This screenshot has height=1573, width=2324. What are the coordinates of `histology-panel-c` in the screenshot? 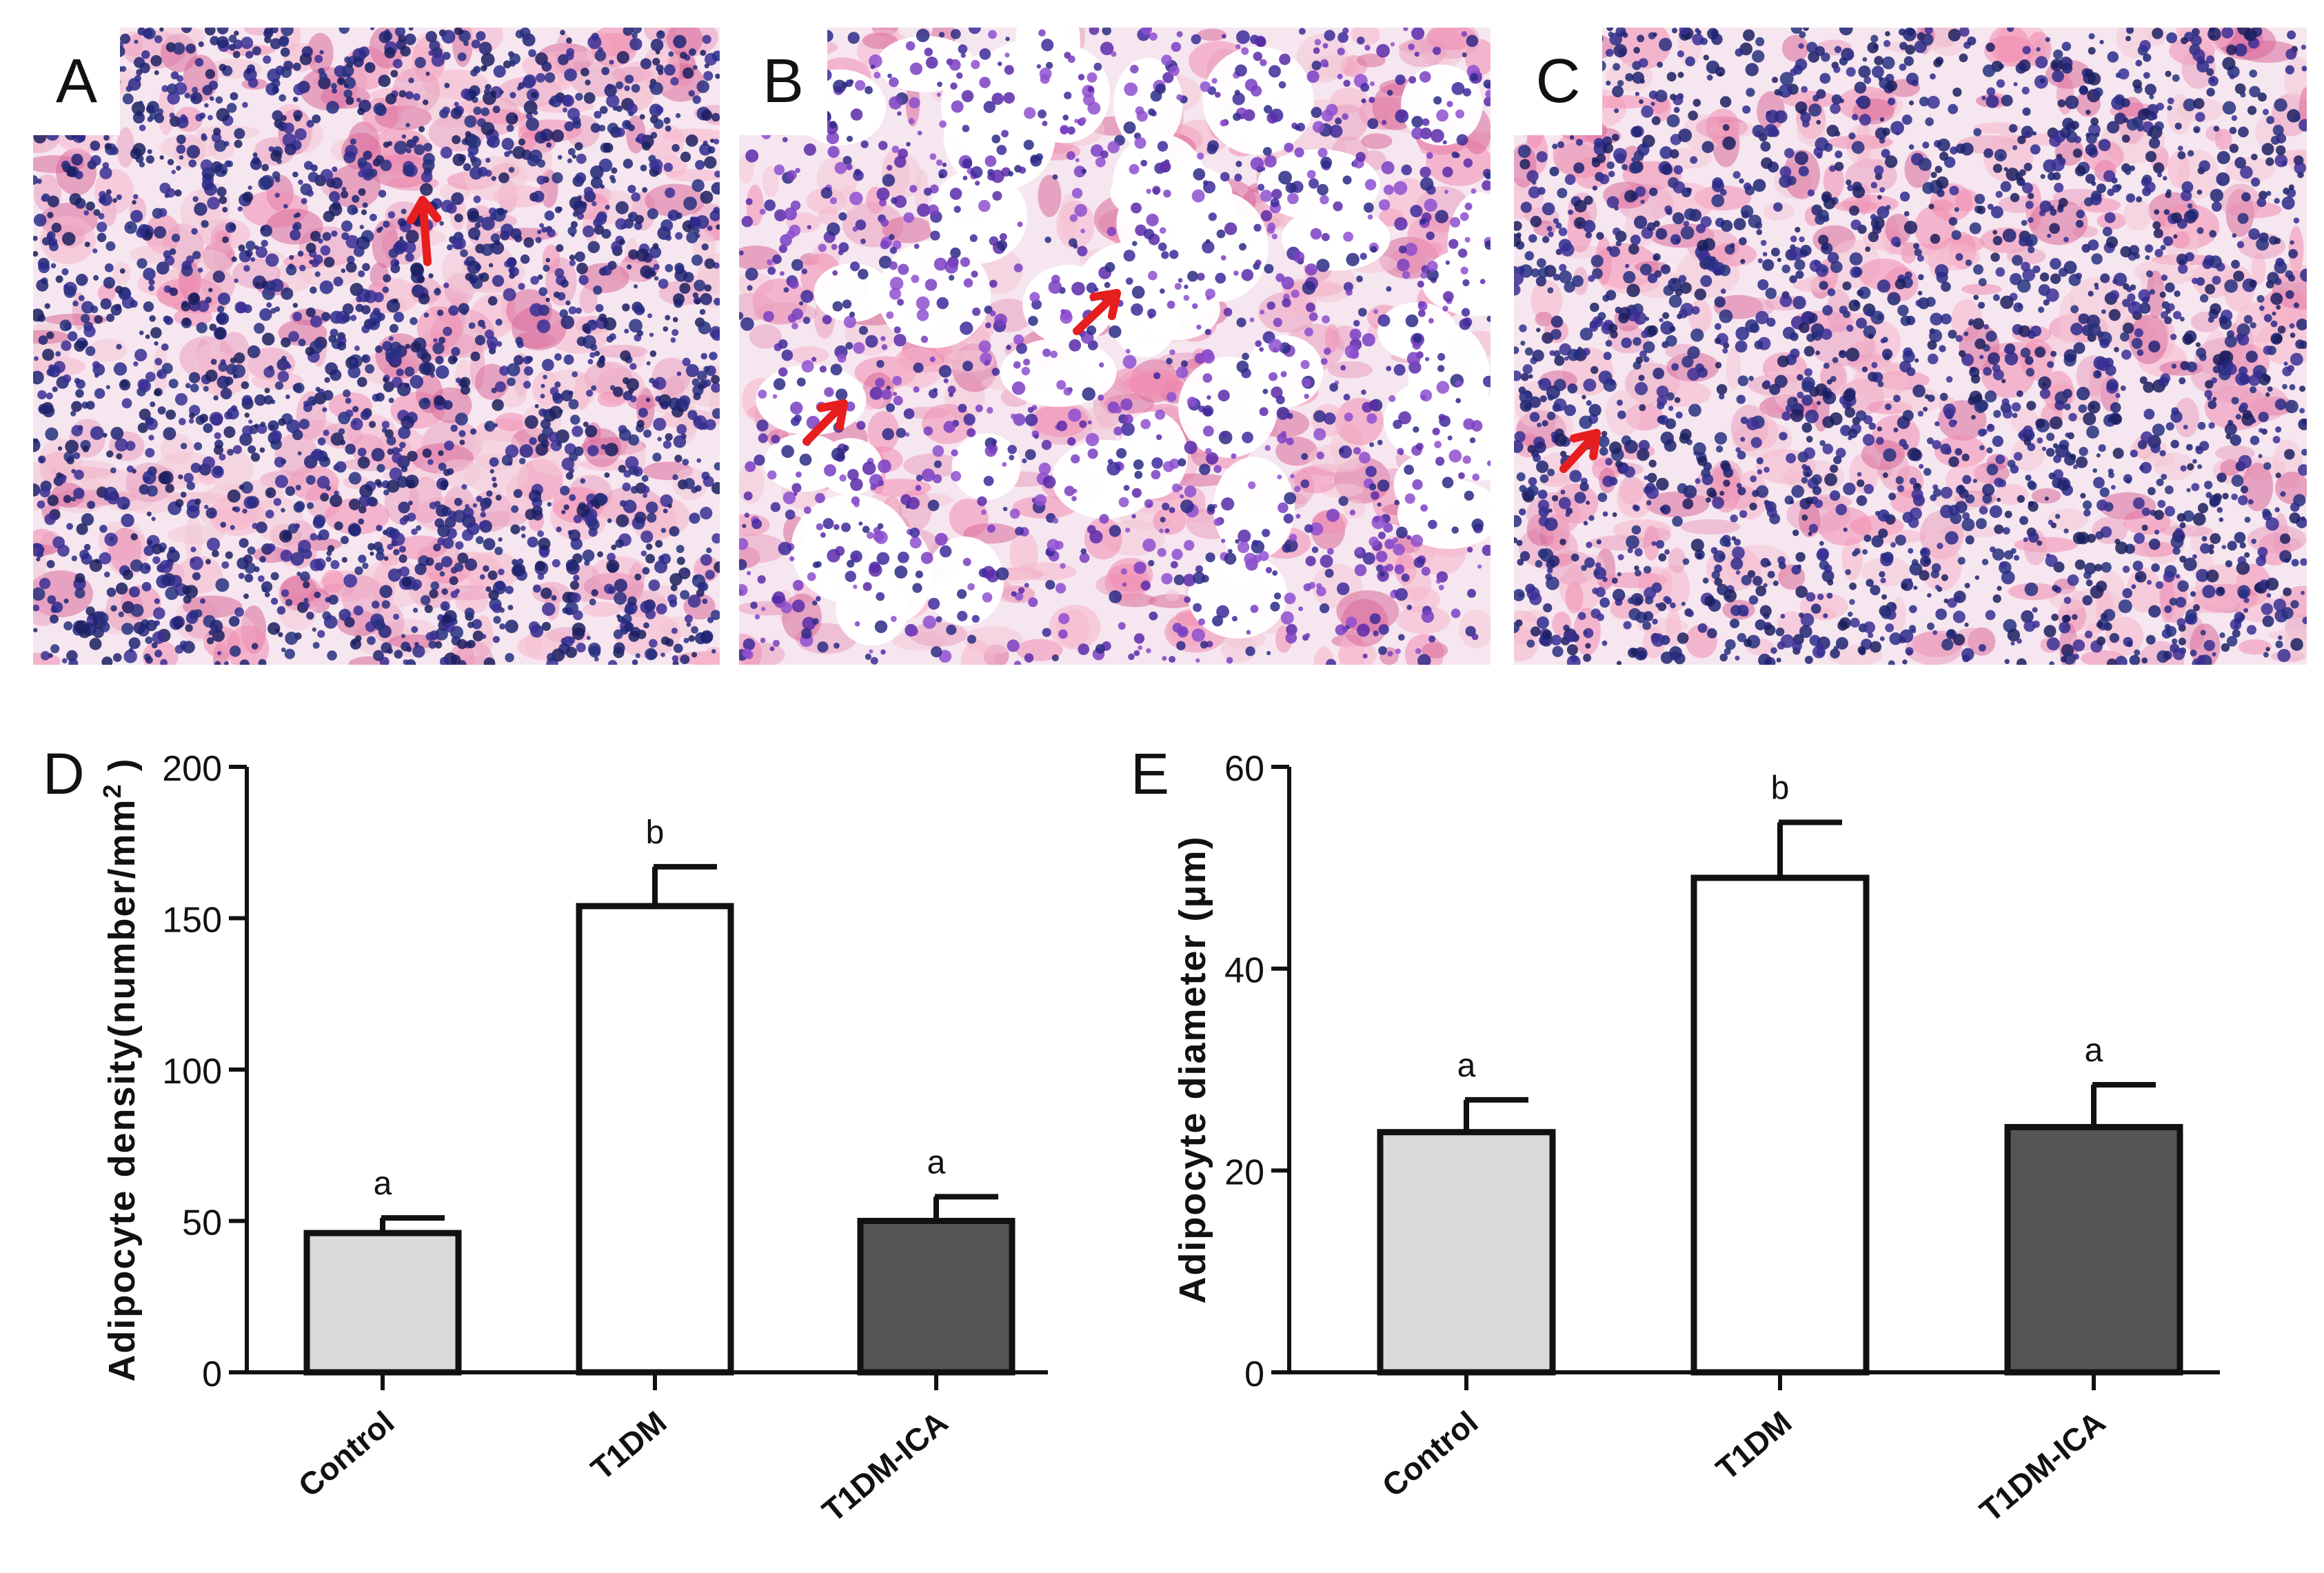 It's located at (1910, 346).